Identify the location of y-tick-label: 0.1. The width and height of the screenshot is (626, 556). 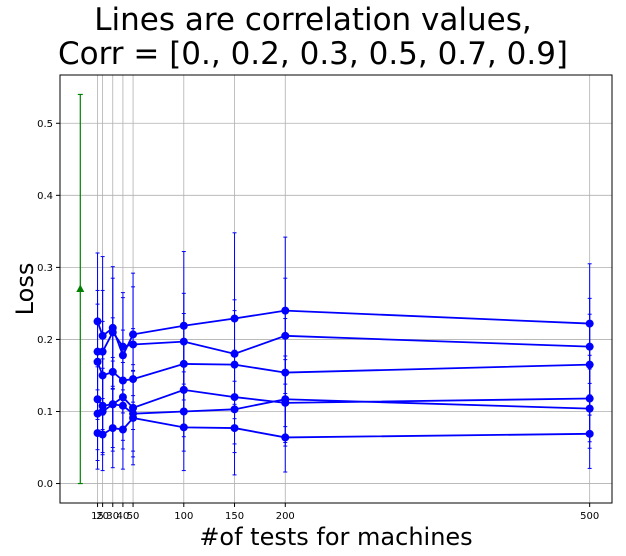
(45, 412).